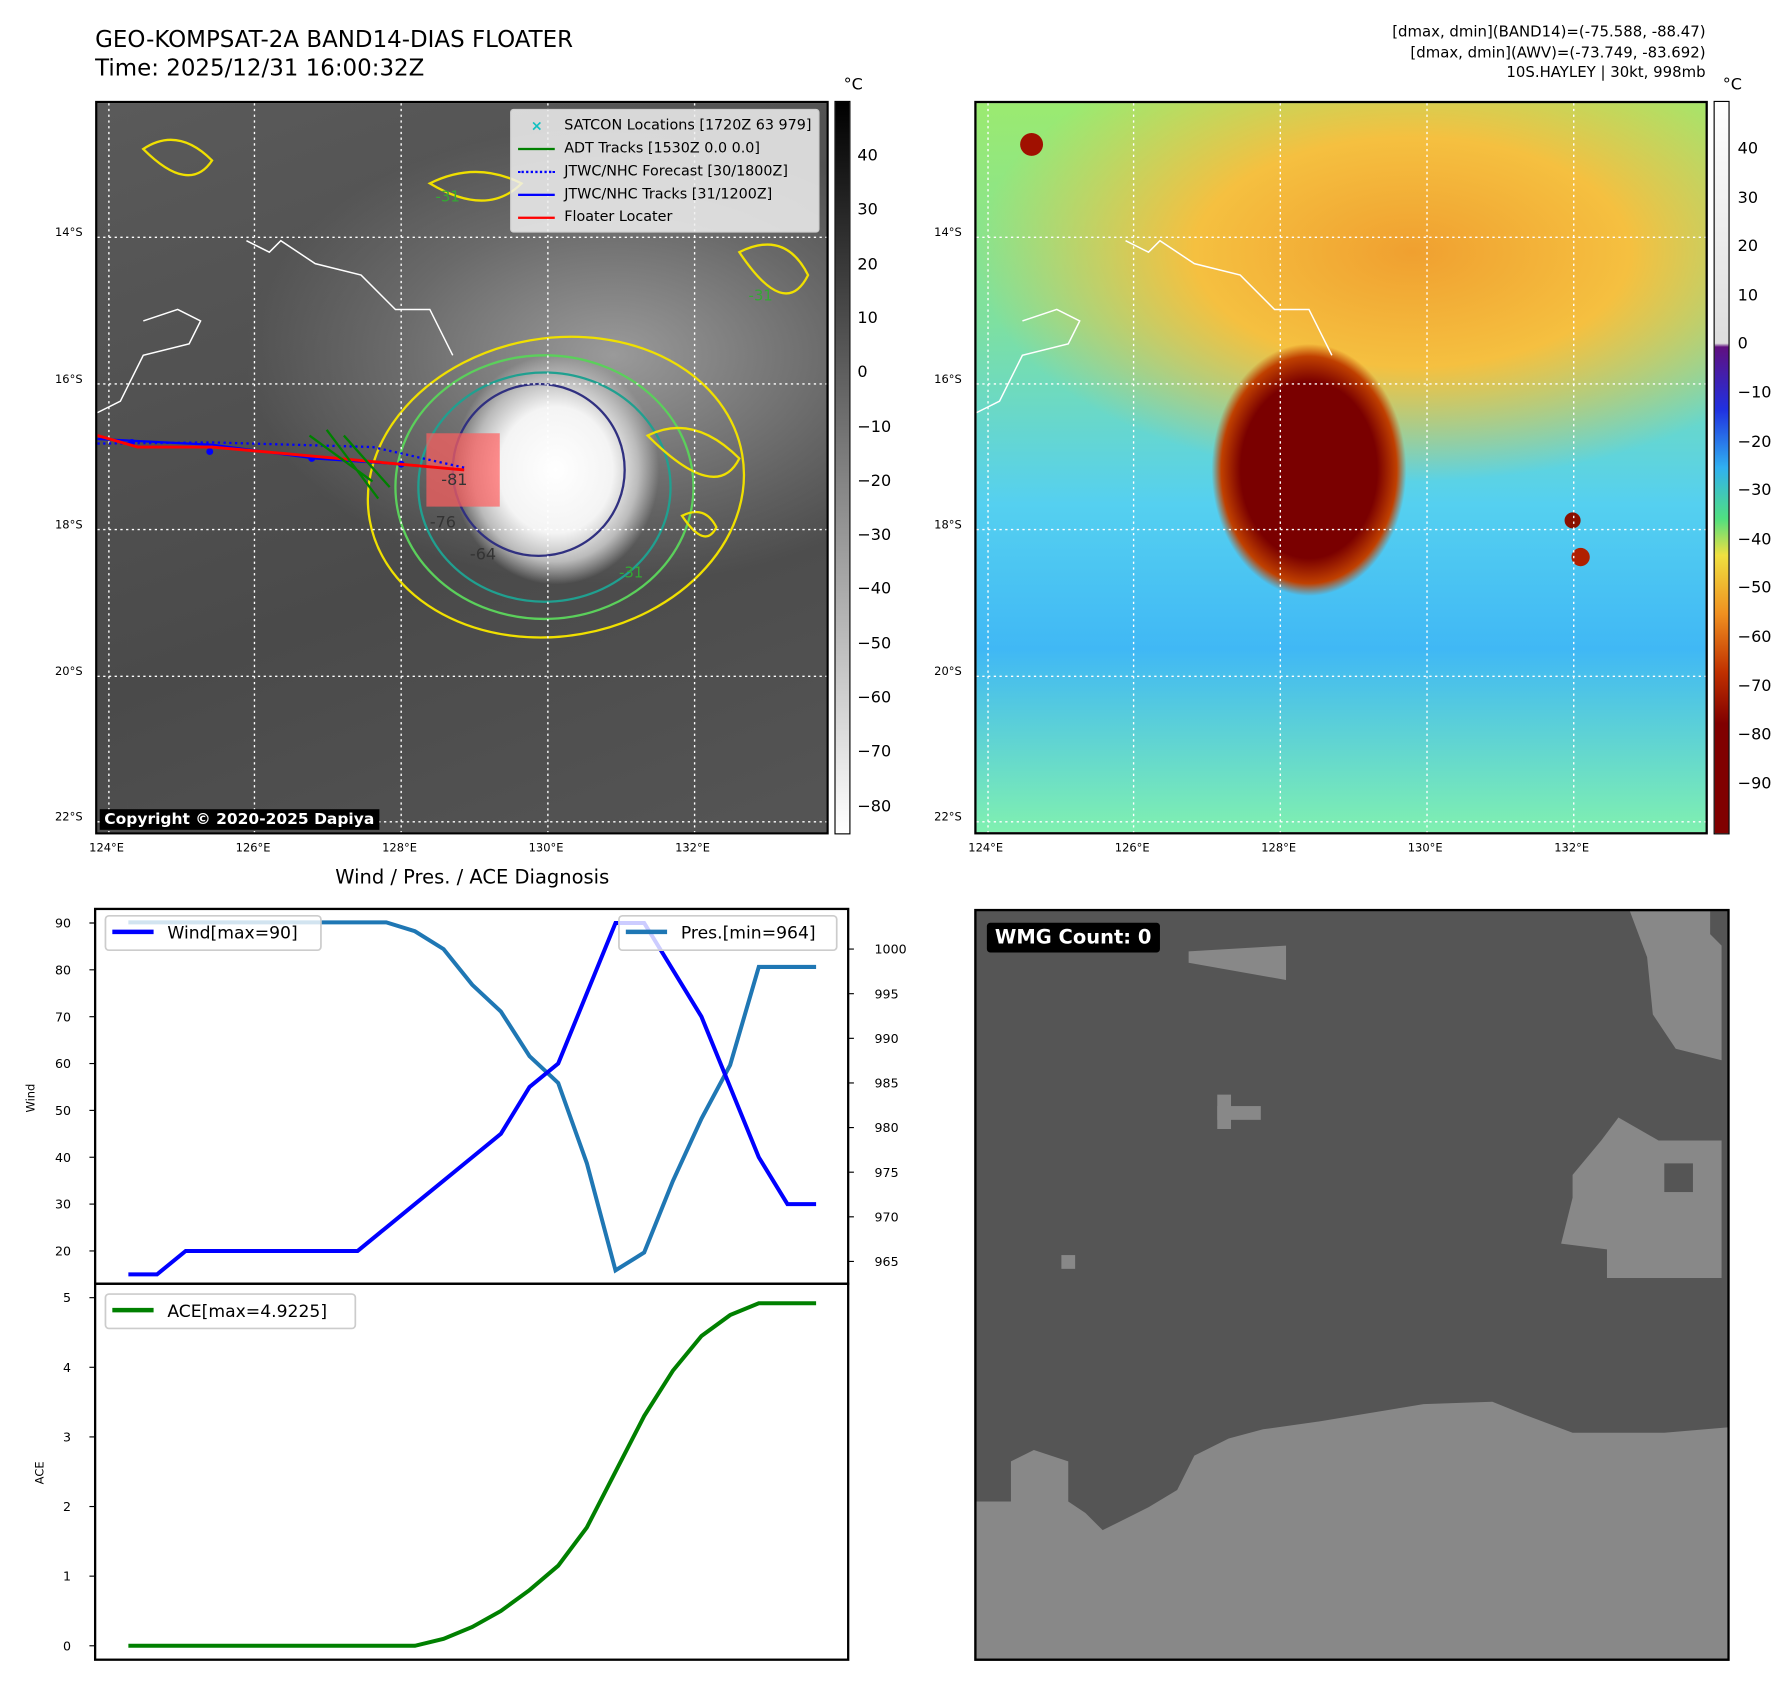  What do you see at coordinates (664, 147) in the screenshot?
I see `legend-adt: ADT Tracks [1530Z 0.0 0.0]` at bounding box center [664, 147].